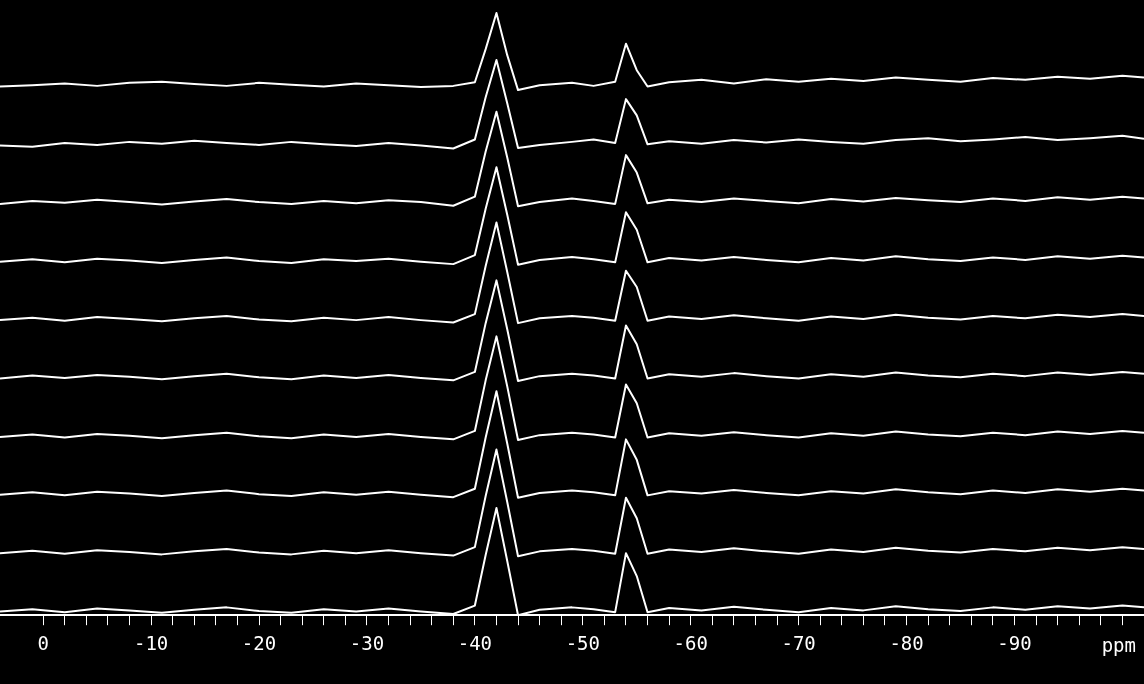 The height and width of the screenshot is (684, 1144). I want to click on x-tick-label: -80, so click(906, 642).